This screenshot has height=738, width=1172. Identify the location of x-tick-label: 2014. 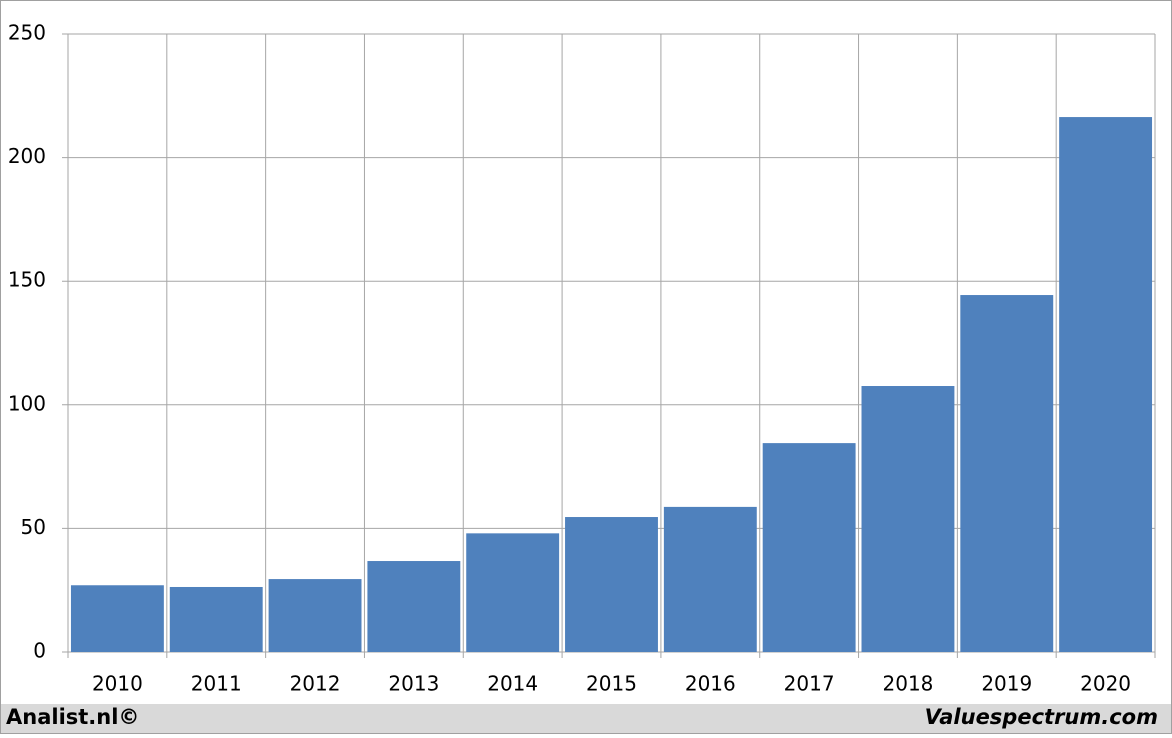
(512, 684).